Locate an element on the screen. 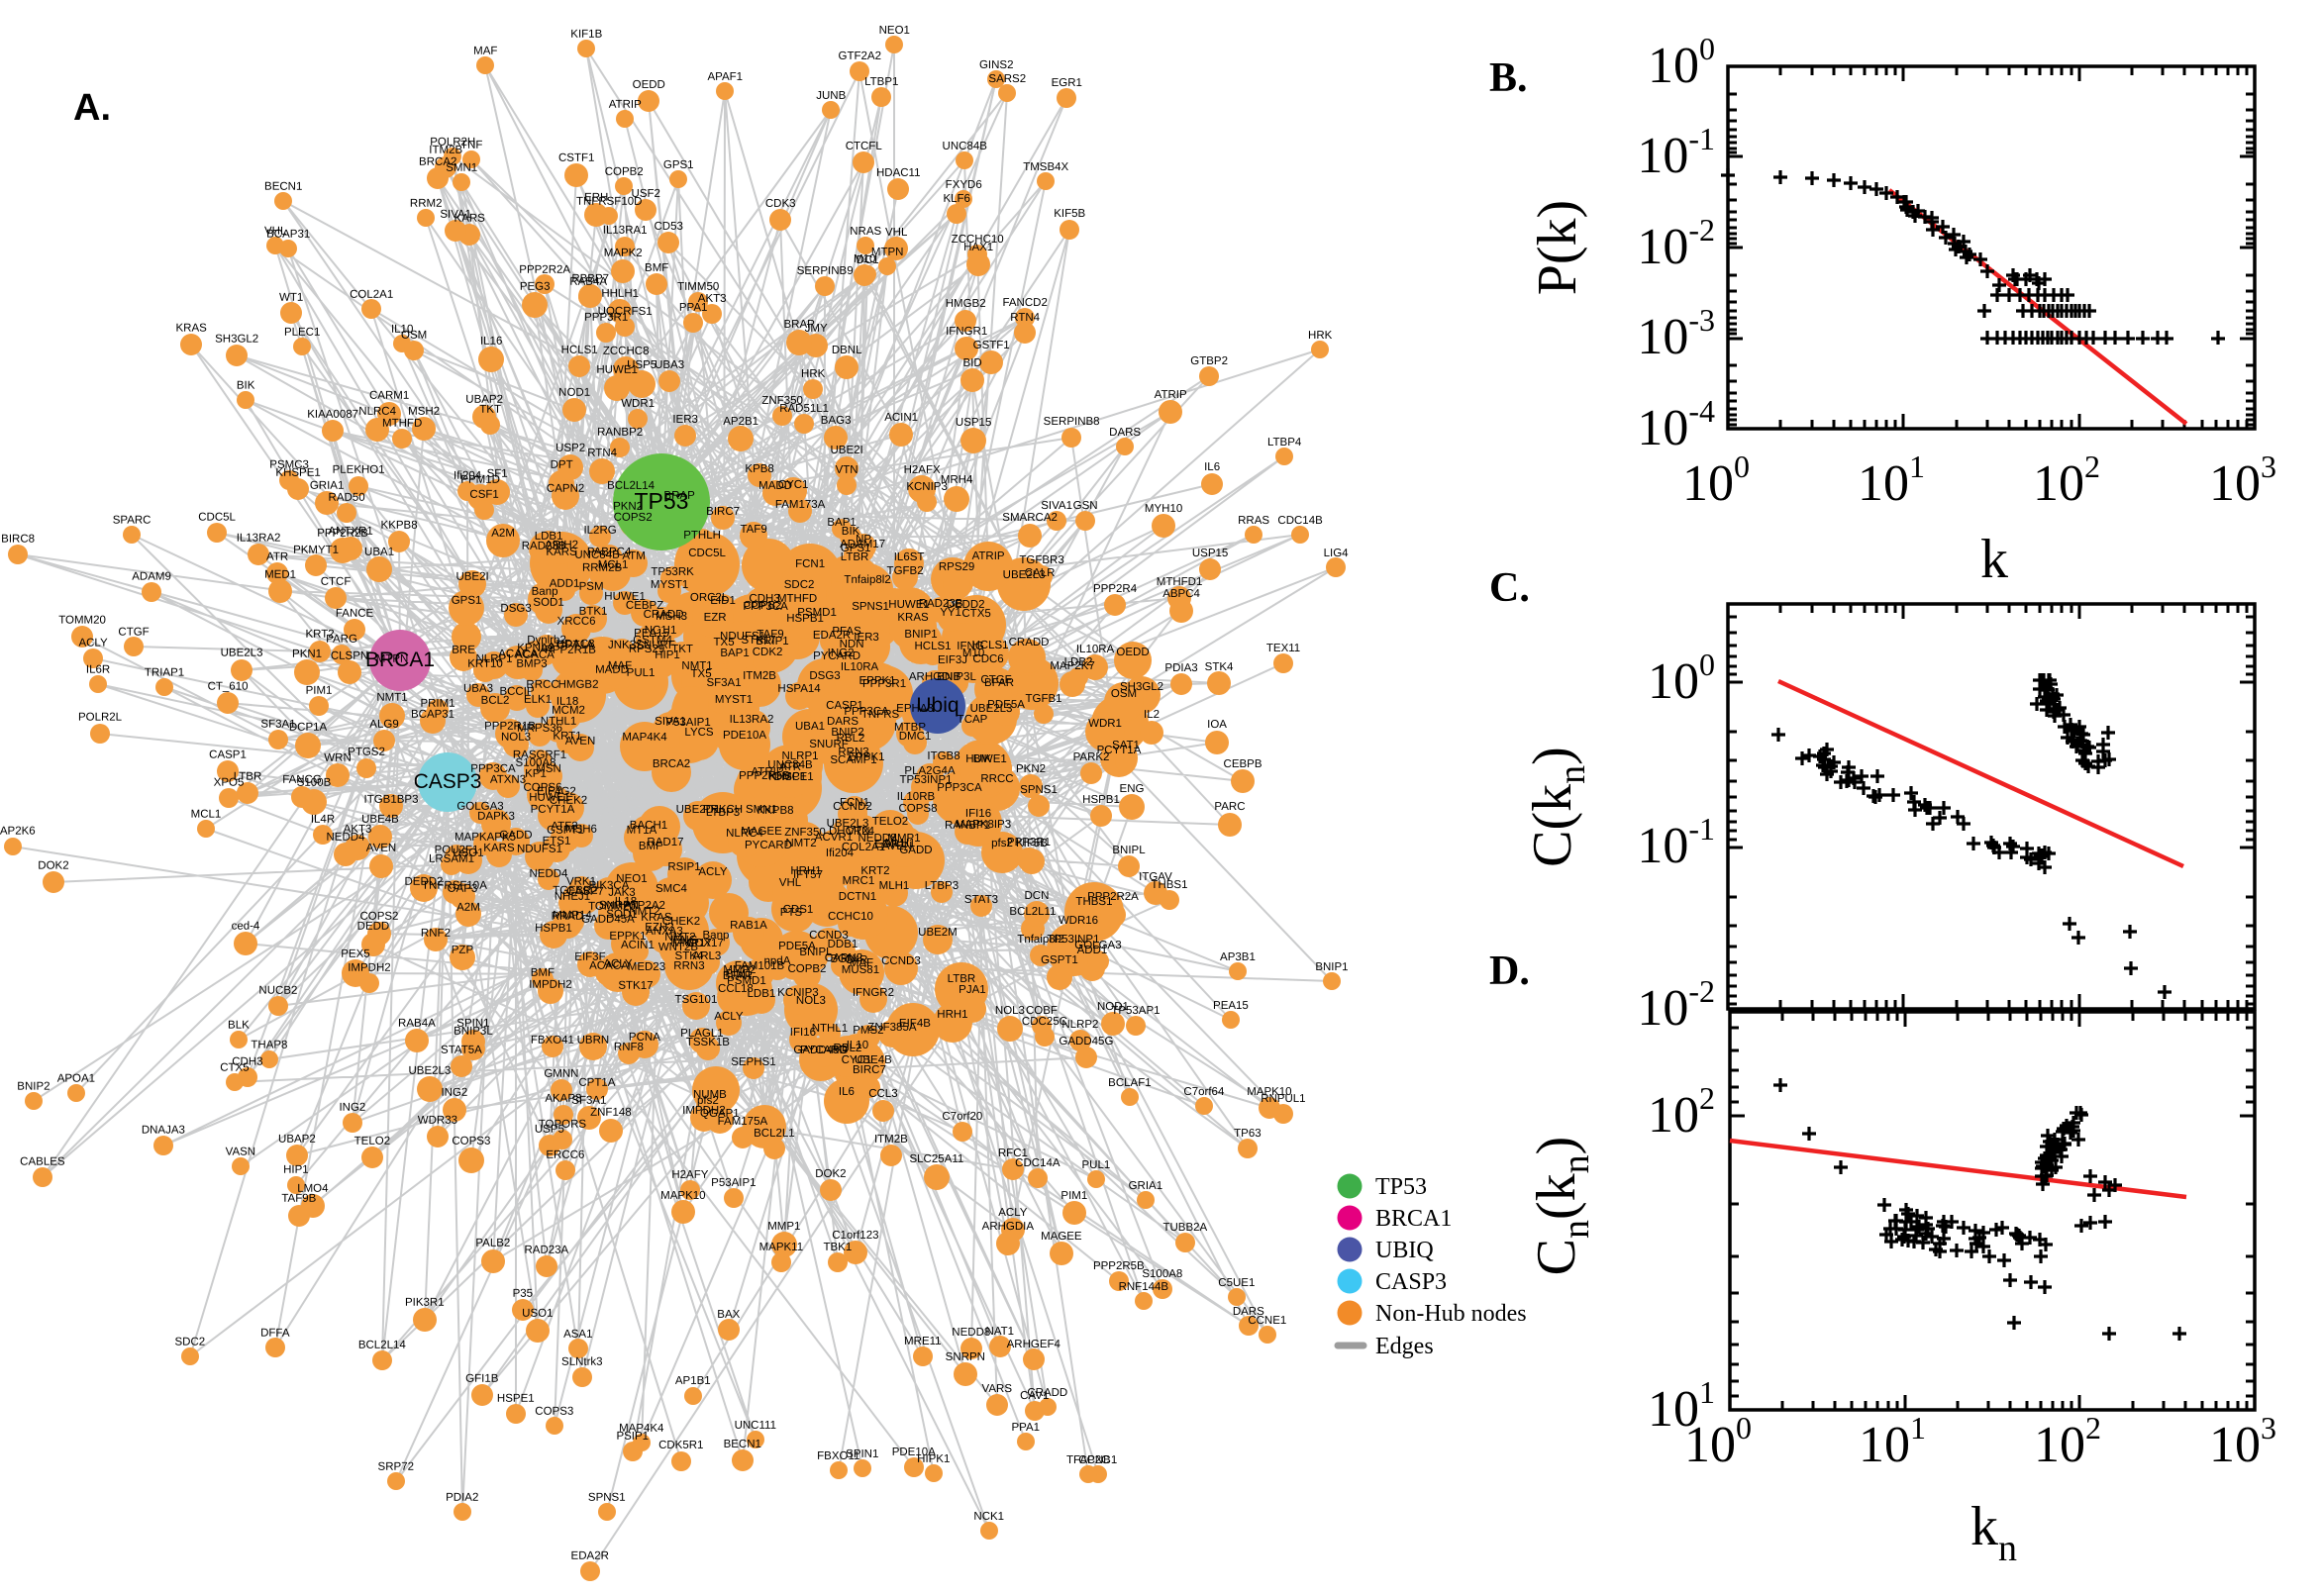 The height and width of the screenshot is (1596, 2323). svg-text: EIF3F is located at coordinates (589, 957).